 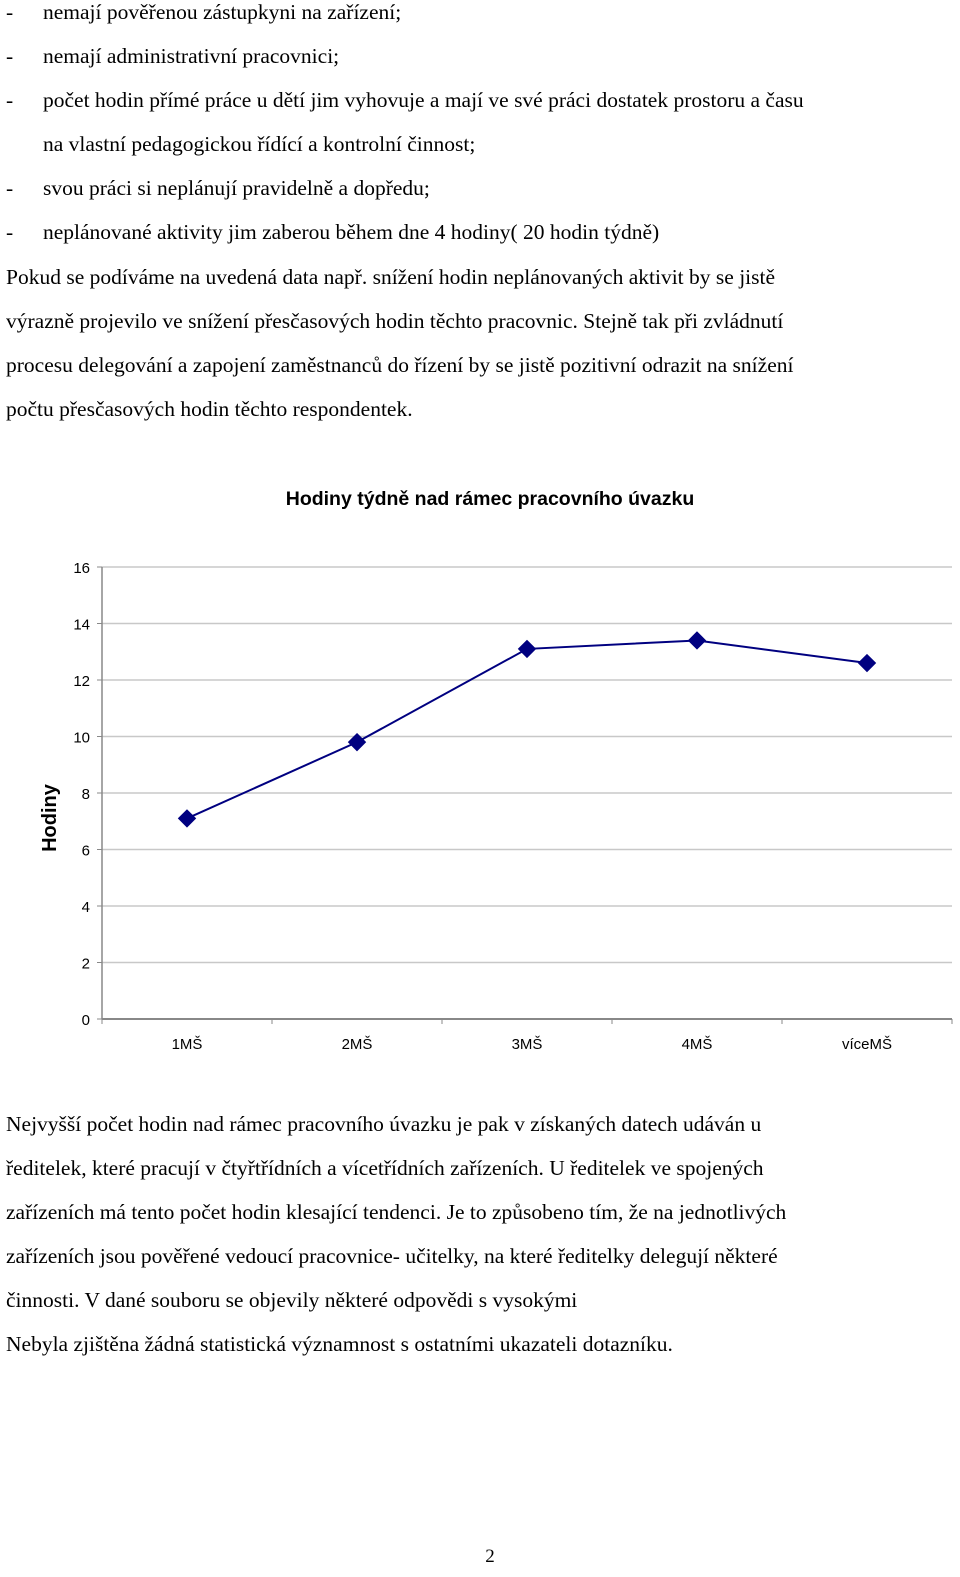 I want to click on y-tick-label: 8, so click(x=86, y=794).